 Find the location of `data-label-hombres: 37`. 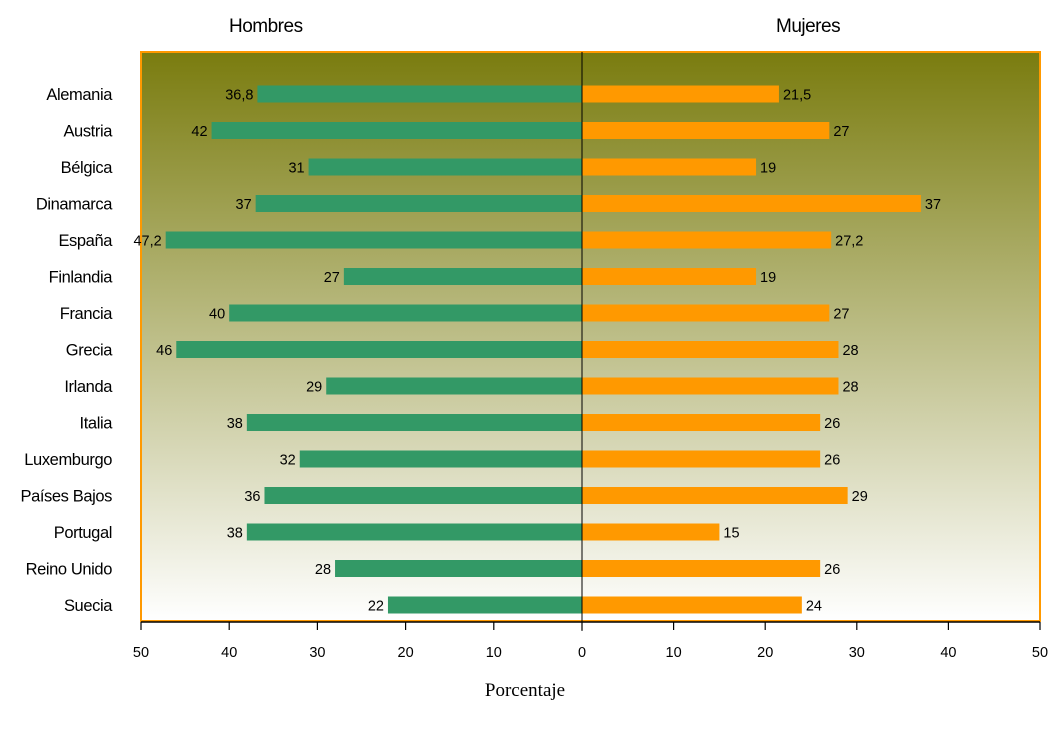

data-label-hombres: 37 is located at coordinates (244, 205).